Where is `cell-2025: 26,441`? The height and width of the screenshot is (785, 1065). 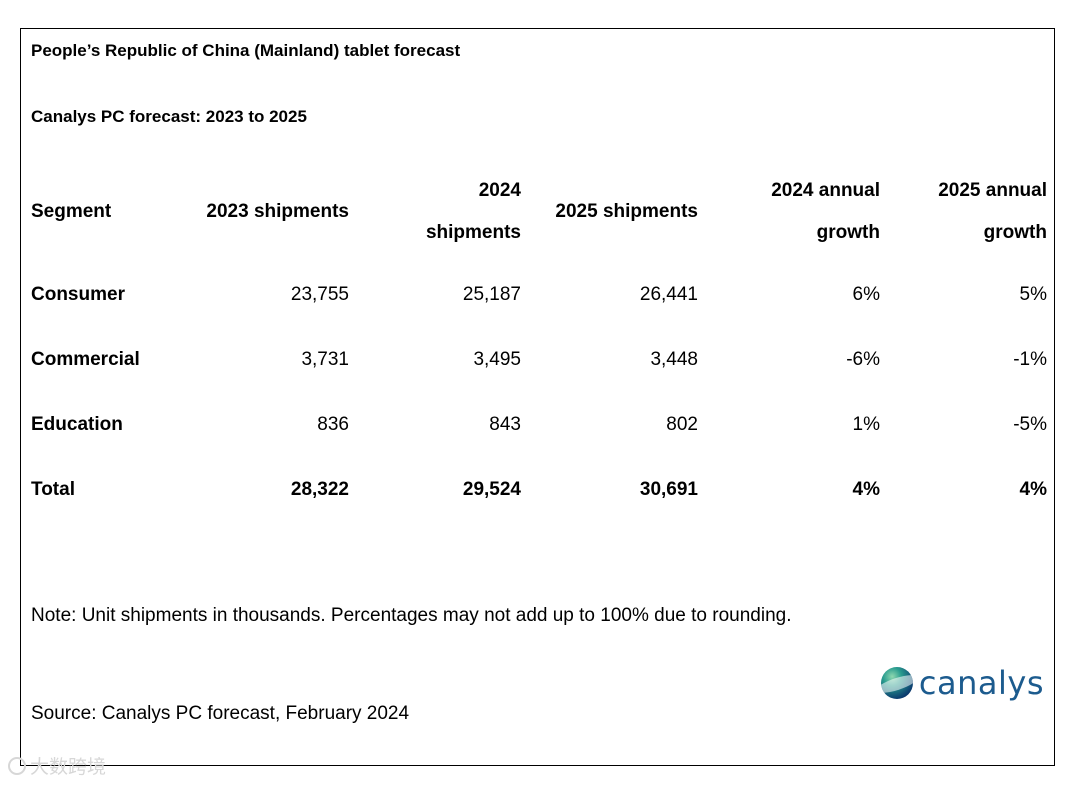 cell-2025: 26,441 is located at coordinates (668, 294).